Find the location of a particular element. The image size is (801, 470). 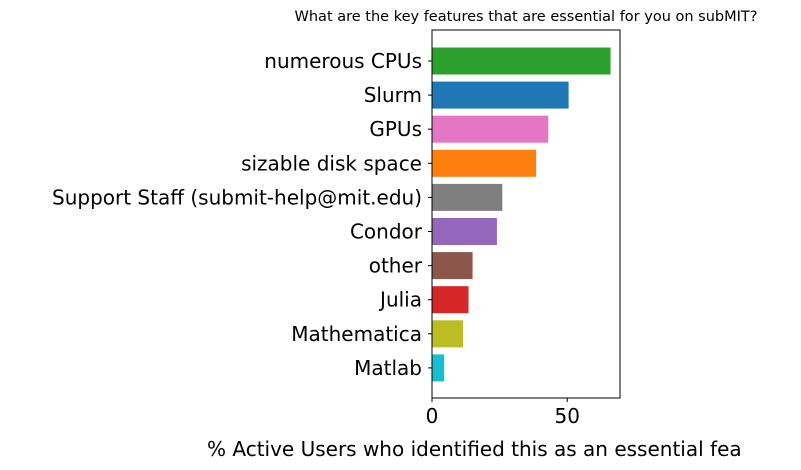

x-tick-label: 0 is located at coordinates (432, 416).